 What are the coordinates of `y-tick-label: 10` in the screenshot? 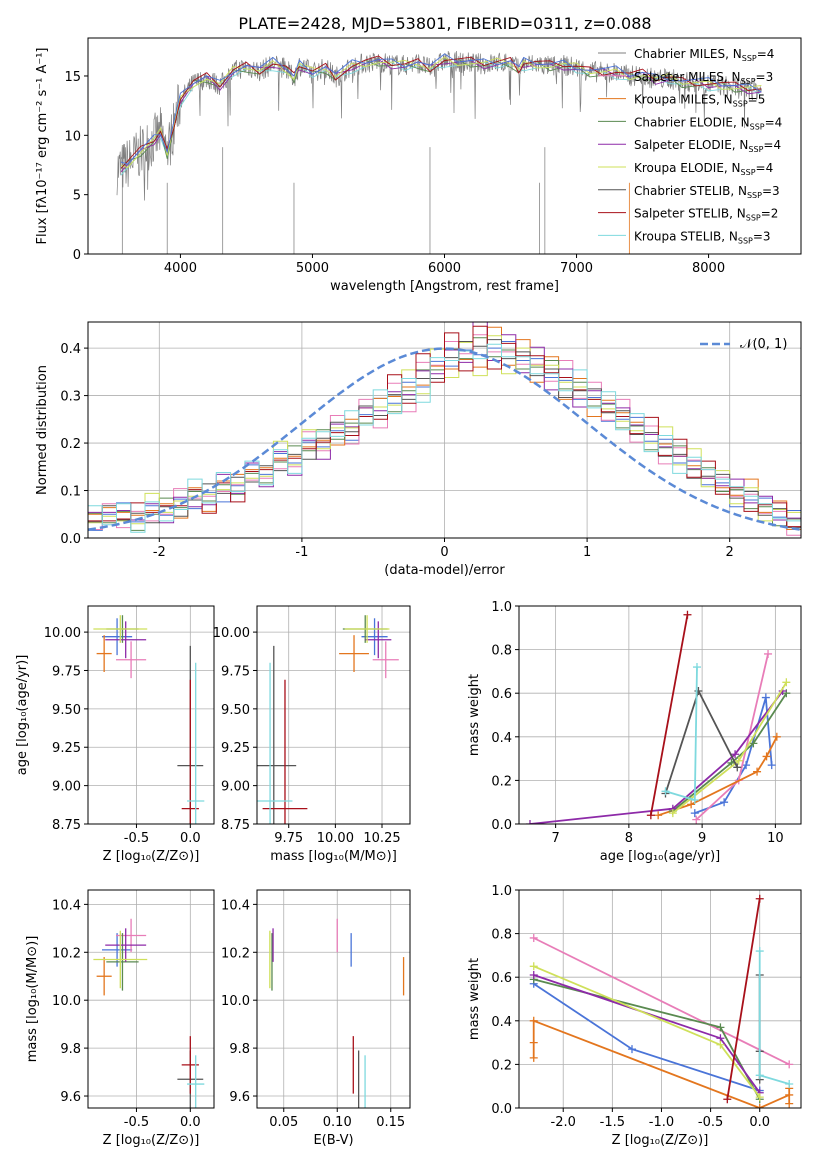 It's located at (72, 136).